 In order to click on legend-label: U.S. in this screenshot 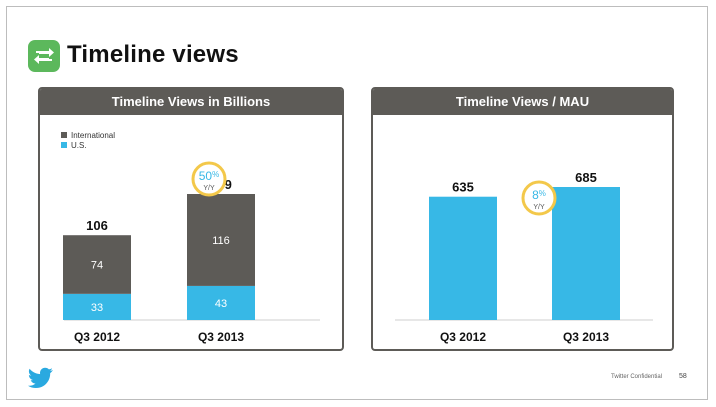, I will do `click(79, 145)`.